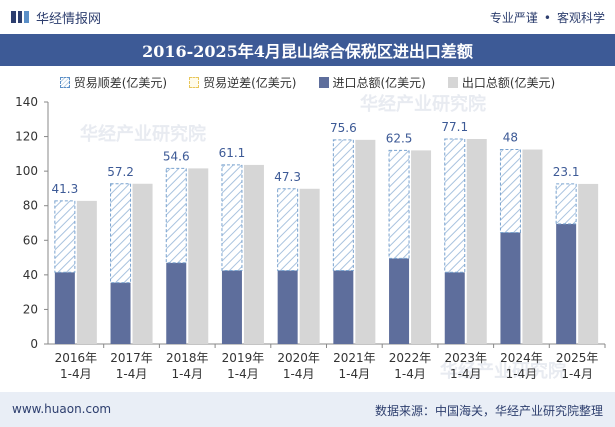  I want to click on header-bar: 华经情报网 专业严谨 • 客观科学, so click(307, 17).